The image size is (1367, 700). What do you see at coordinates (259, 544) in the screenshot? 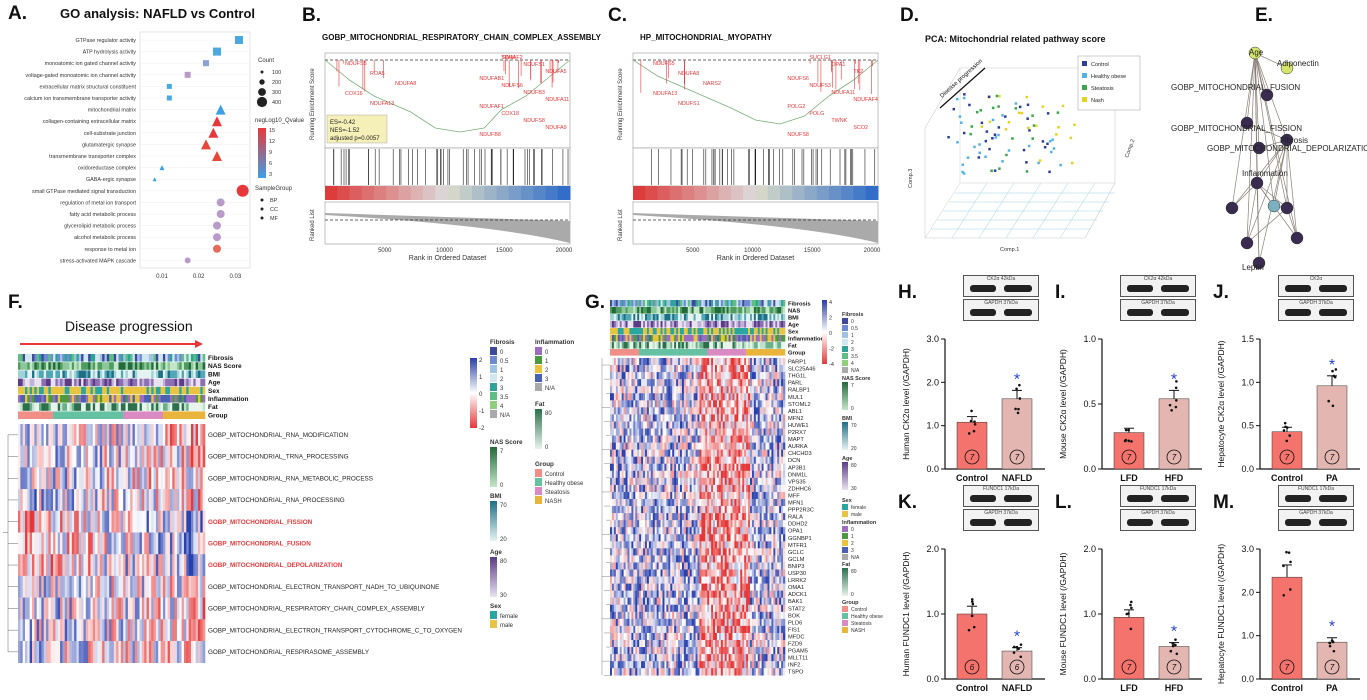
I see `pathway-row-label: GOBP_MITOCHONDRIAL_FUSION` at bounding box center [259, 544].